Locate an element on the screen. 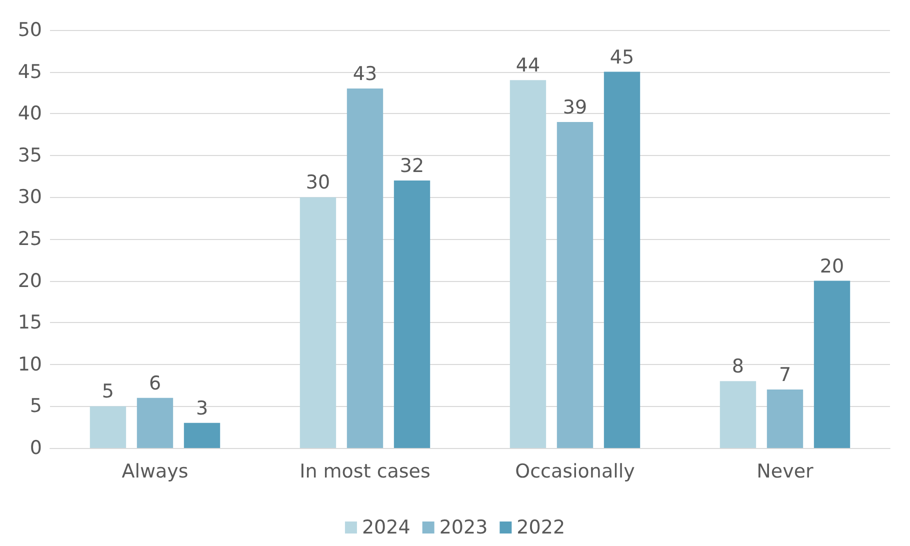  data-label: 8 is located at coordinates (738, 367).